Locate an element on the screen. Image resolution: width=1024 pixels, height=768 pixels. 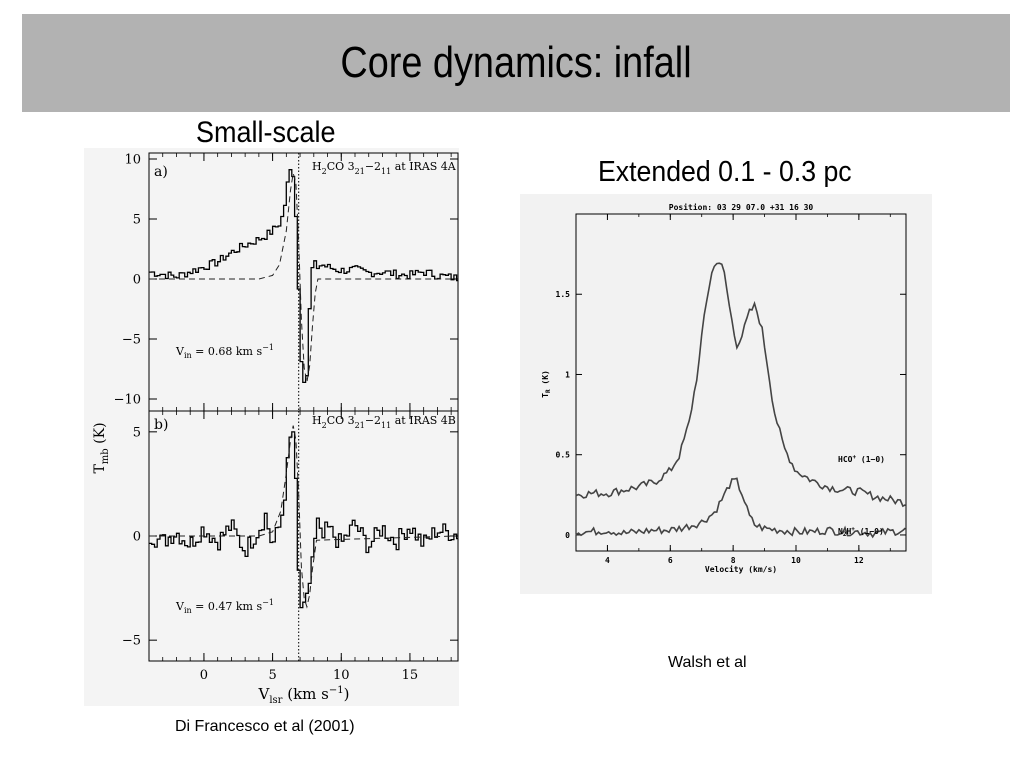
y-tick-label: 0.5 is located at coordinates (563, 455).